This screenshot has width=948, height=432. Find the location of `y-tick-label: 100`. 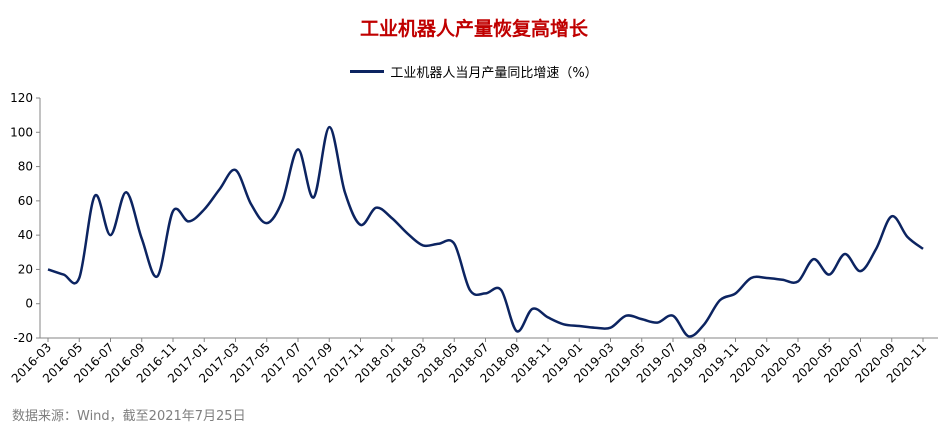

y-tick-label: 100 is located at coordinates (21, 132).